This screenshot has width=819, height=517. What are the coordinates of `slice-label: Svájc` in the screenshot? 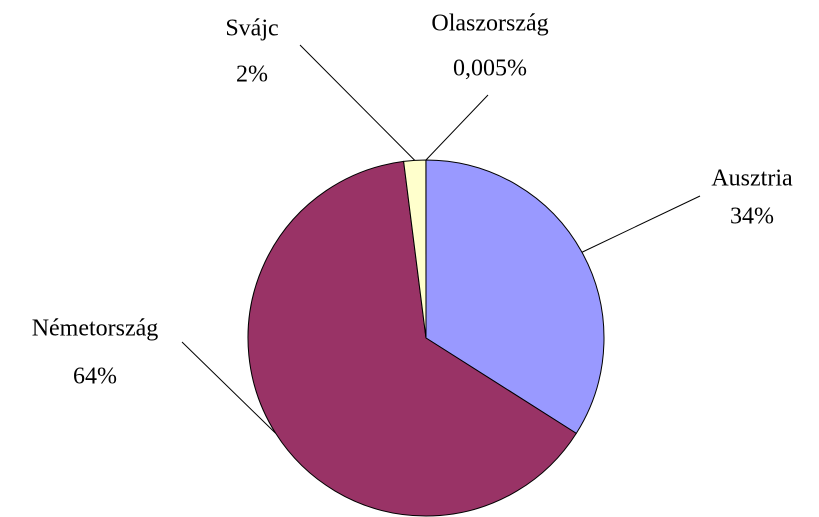 It's located at (251, 29).